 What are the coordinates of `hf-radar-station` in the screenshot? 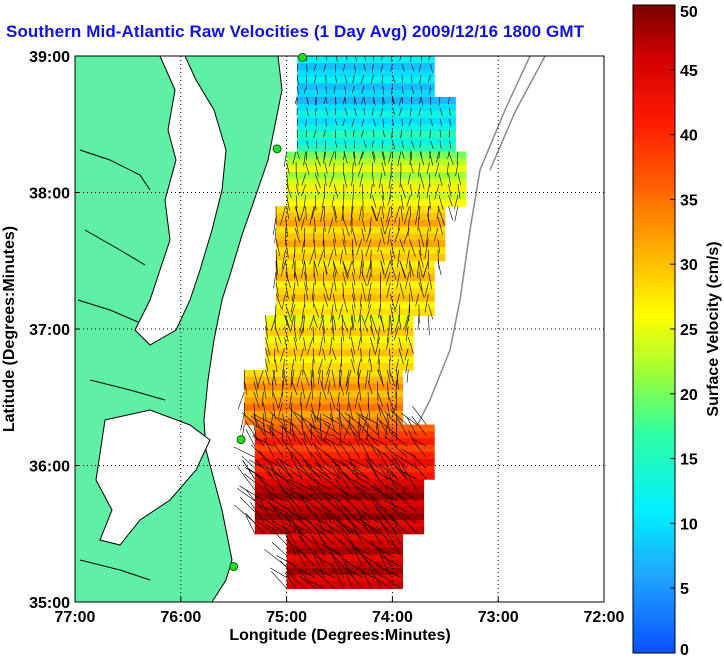 It's located at (302, 57).